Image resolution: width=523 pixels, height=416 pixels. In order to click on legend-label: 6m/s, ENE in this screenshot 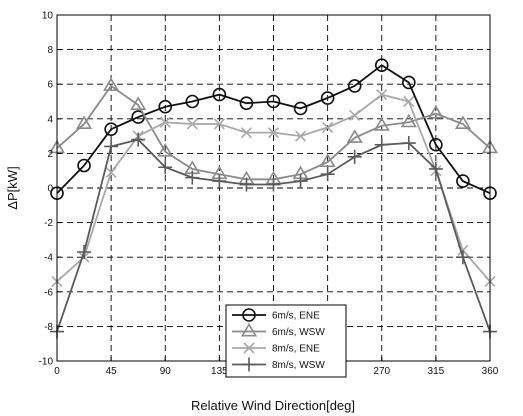, I will do `click(296, 316)`.